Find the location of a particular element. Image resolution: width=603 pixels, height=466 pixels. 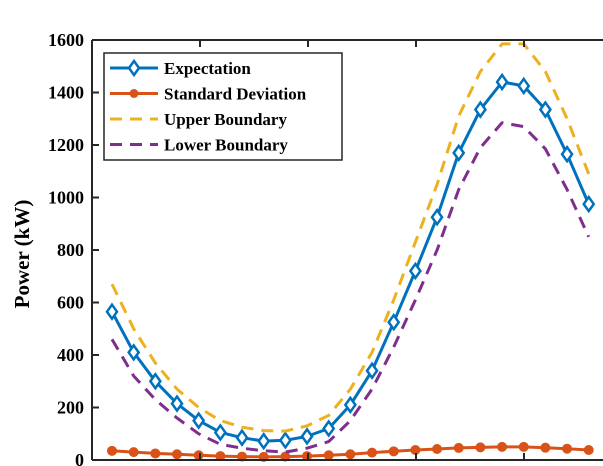

y-tick-label: 400 is located at coordinates (70, 355).